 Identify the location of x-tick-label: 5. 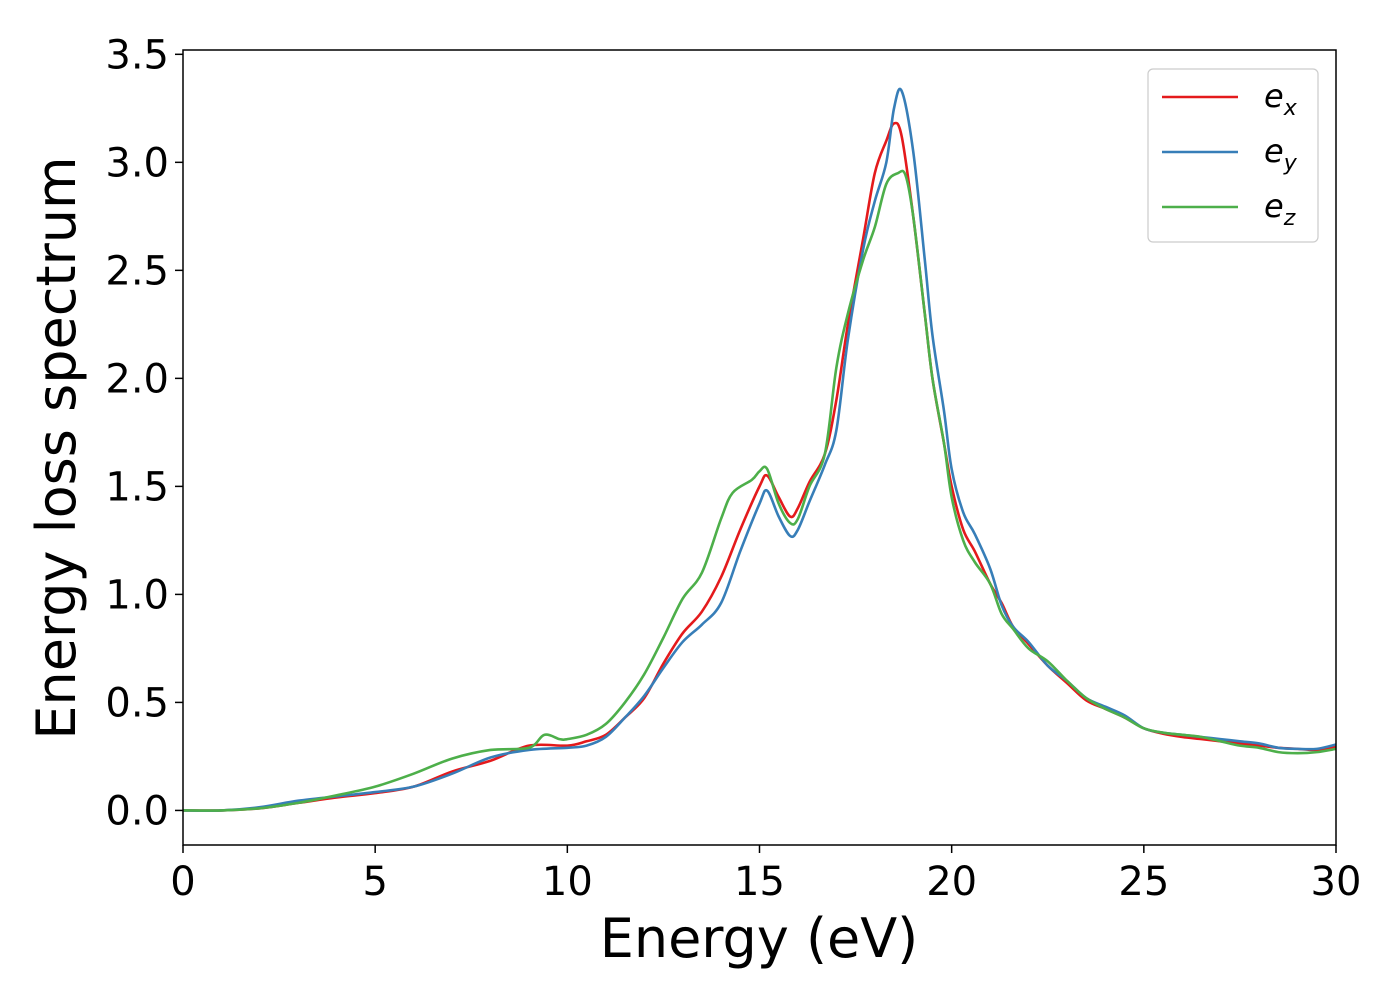
(374, 882).